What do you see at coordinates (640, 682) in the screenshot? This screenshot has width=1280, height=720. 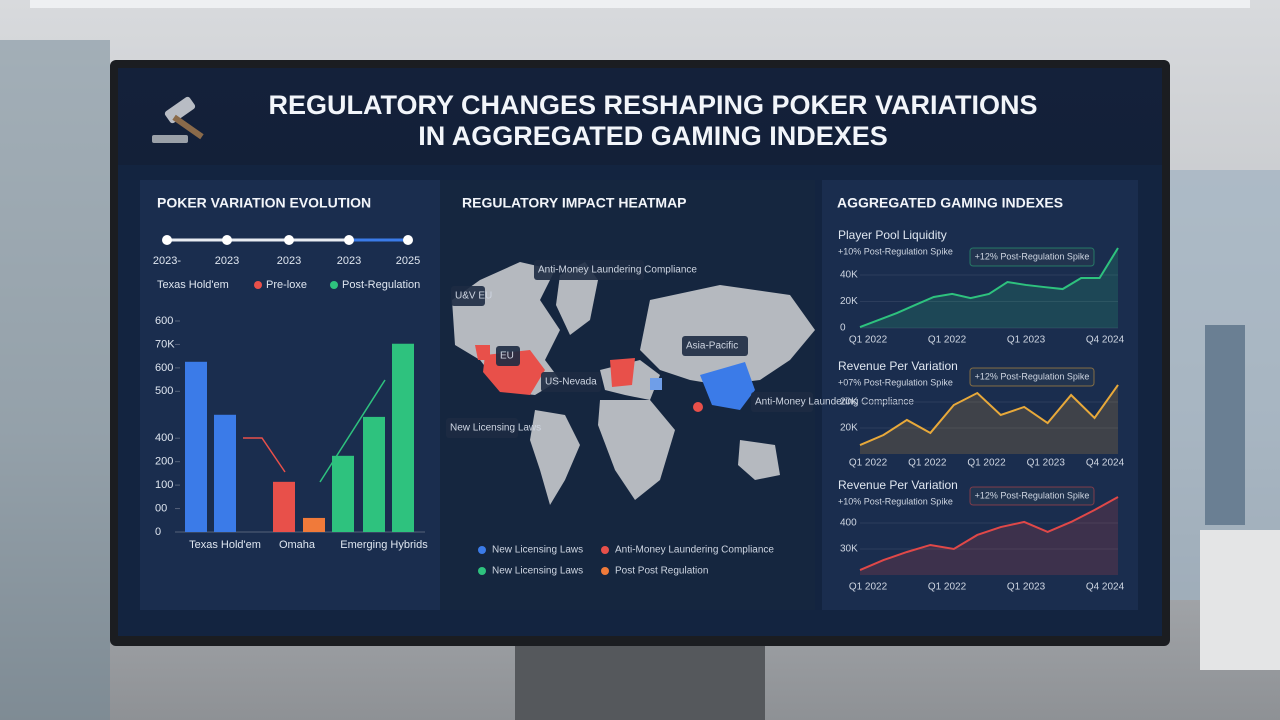 I see `monitor-stand` at bounding box center [640, 682].